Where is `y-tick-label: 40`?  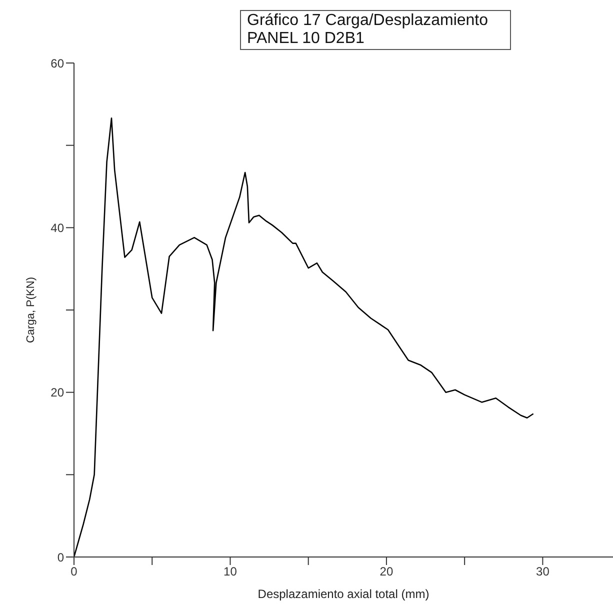 y-tick-label: 40 is located at coordinates (57, 227).